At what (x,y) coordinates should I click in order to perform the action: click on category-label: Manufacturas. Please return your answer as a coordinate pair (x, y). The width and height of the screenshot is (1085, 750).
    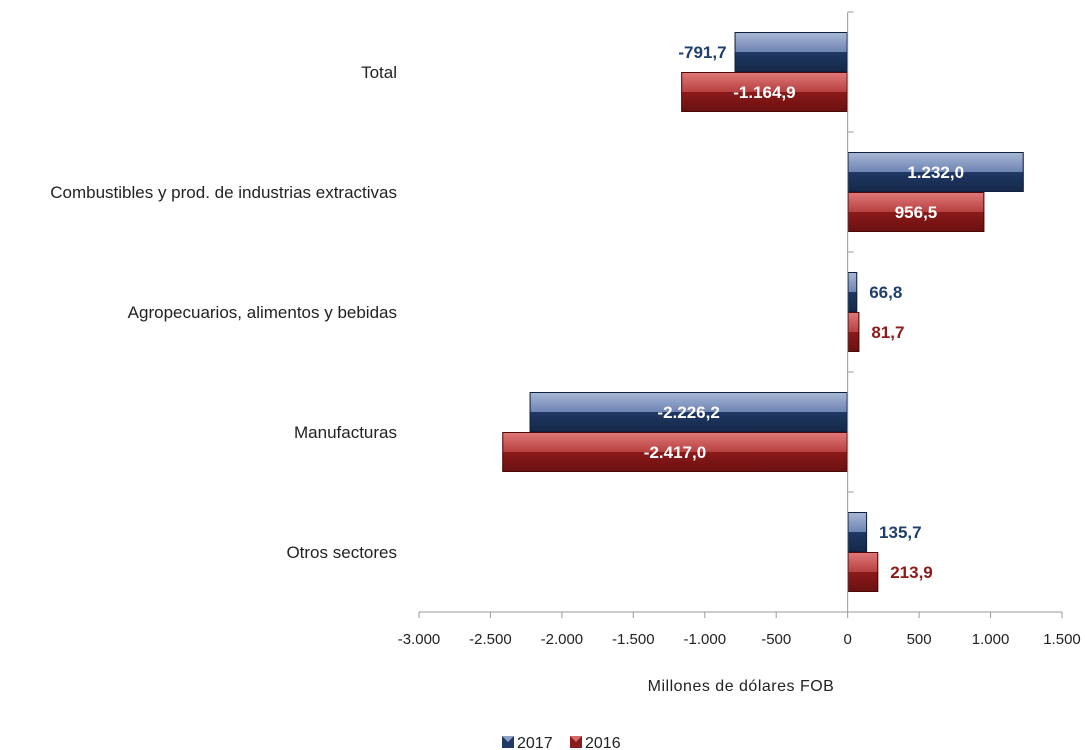
    Looking at the image, I should click on (345, 432).